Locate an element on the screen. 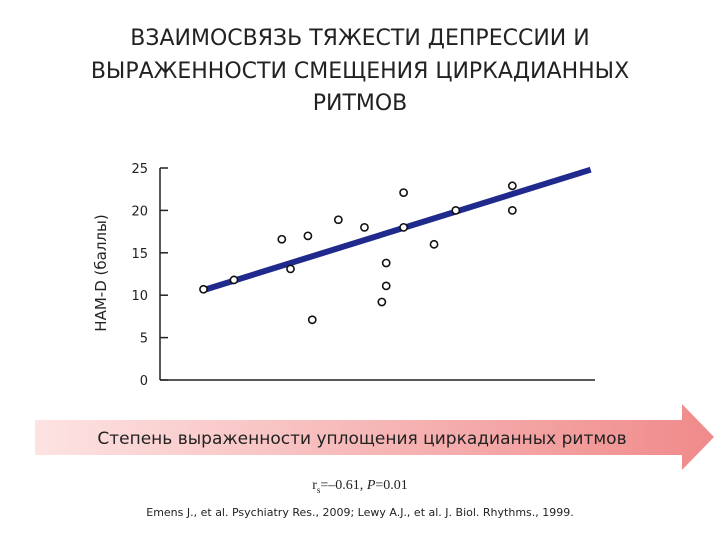  stat: rs=–0.61, P=0.01 is located at coordinates (360, 486).